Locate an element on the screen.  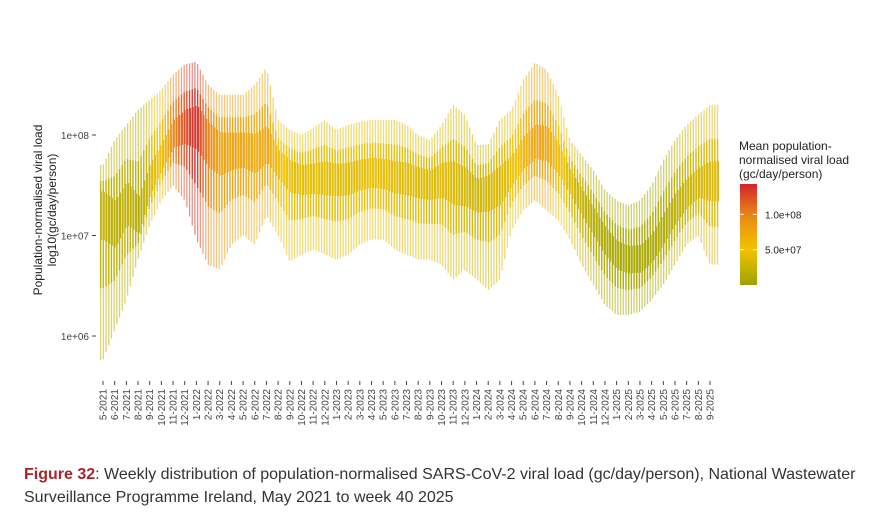
x-tick-label: 4-2025 is located at coordinates (652, 405).